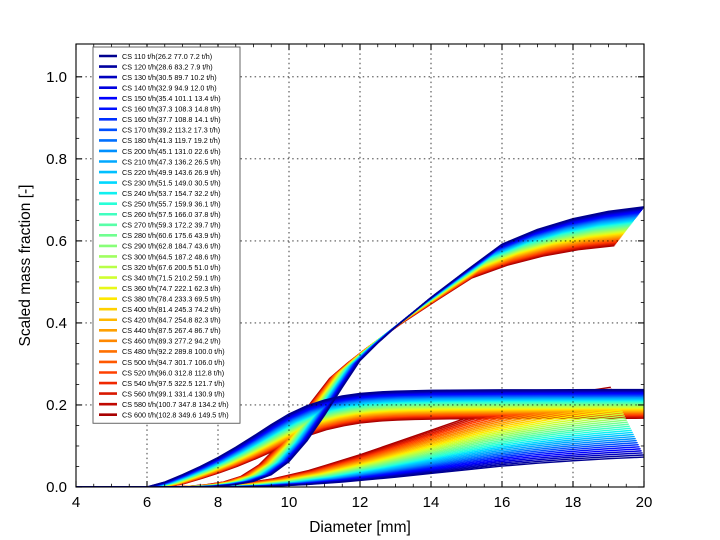  Describe the element at coordinates (218, 502) in the screenshot. I see `xtick-label: 8` at that location.